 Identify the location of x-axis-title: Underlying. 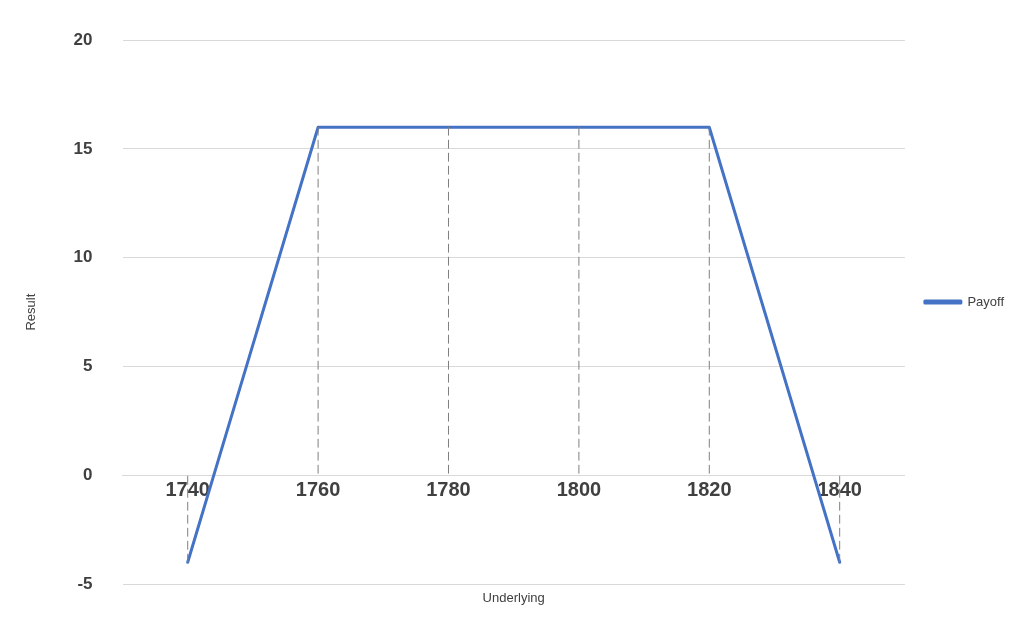
(513, 598).